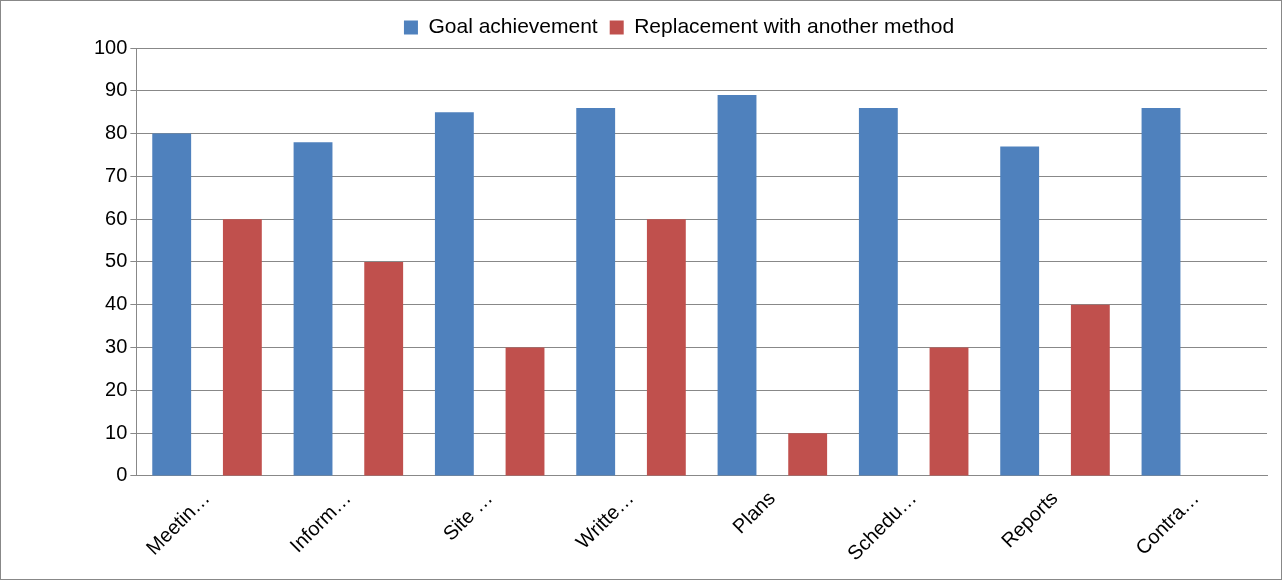 This screenshot has height=582, width=1284. What do you see at coordinates (116, 303) in the screenshot?
I see `y-tick-label: 40` at bounding box center [116, 303].